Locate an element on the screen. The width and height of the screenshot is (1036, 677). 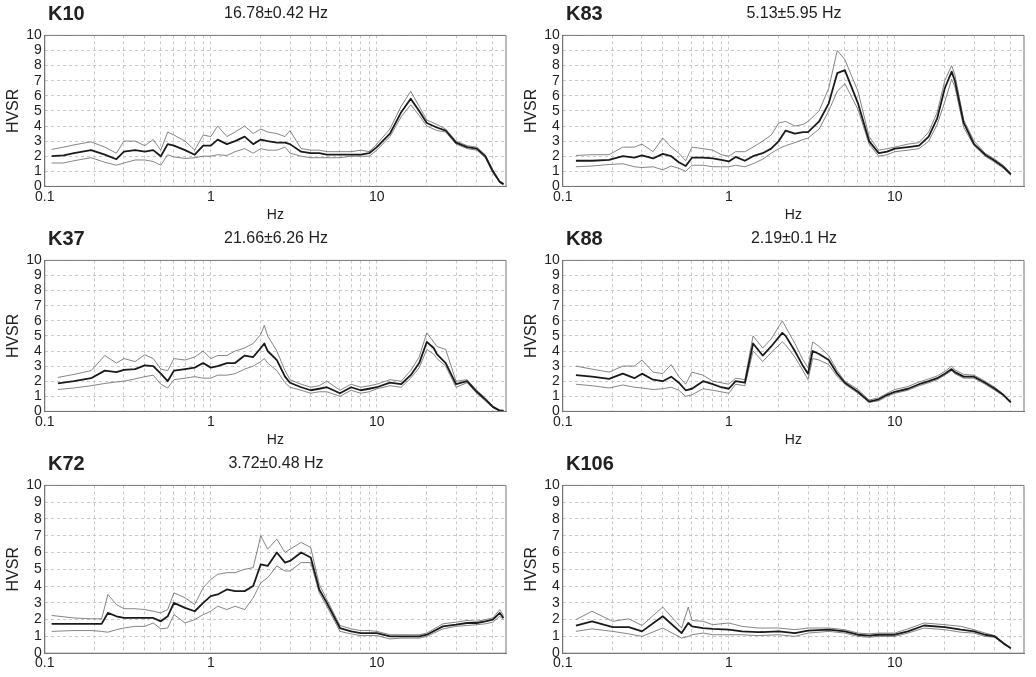
chart-title: K72 is located at coordinates (66, 463).